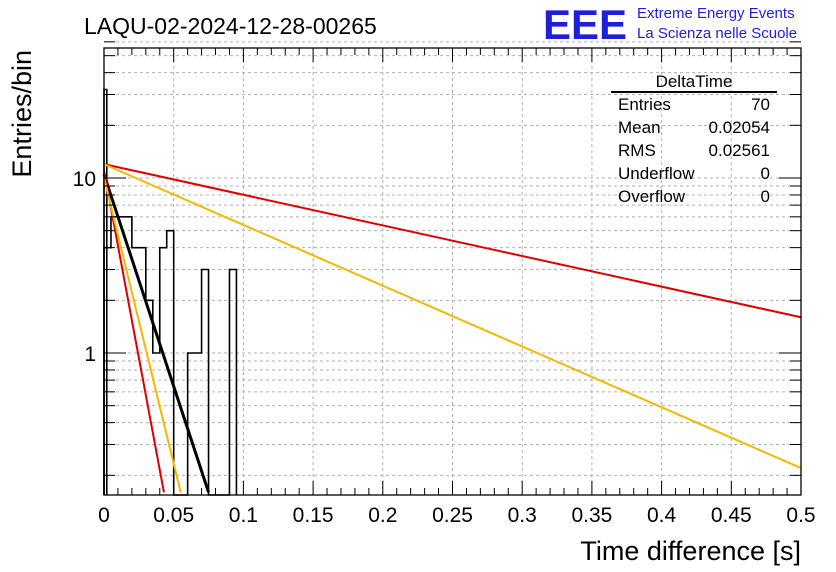  I want to click on stats-value-rms: 0.02561, so click(739, 150).